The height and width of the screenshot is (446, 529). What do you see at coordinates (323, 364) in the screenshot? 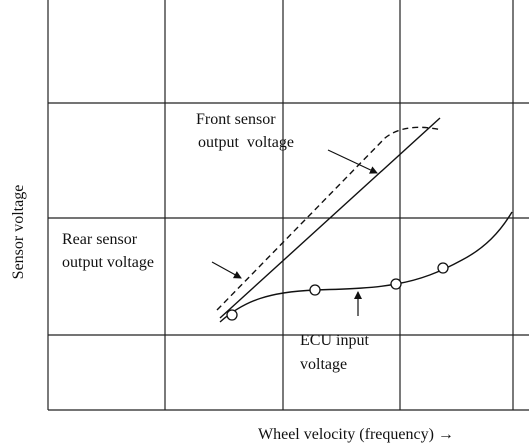
I see `ecu-label: voltage` at bounding box center [323, 364].